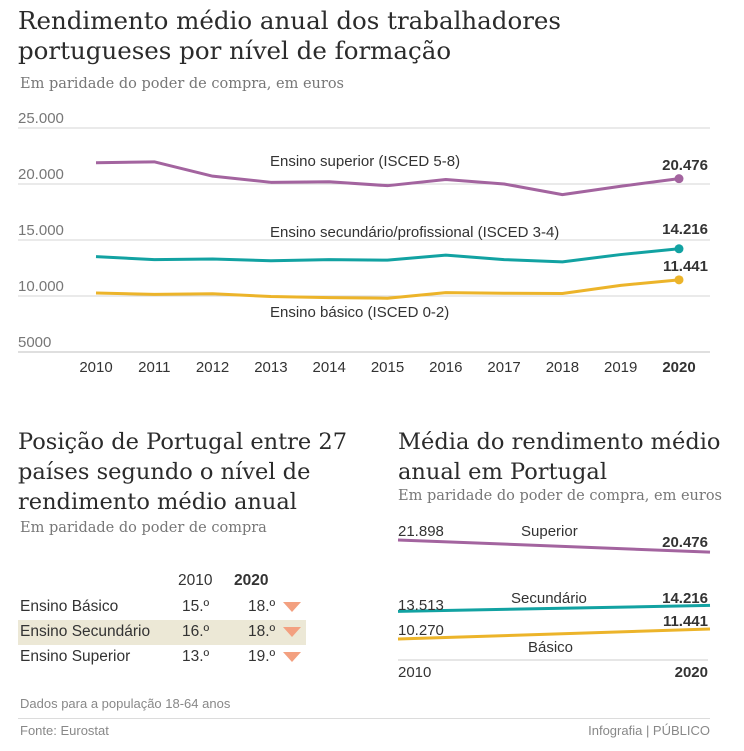 The height and width of the screenshot is (751, 744). I want to click on col-header-2010: 2010, so click(195, 580).